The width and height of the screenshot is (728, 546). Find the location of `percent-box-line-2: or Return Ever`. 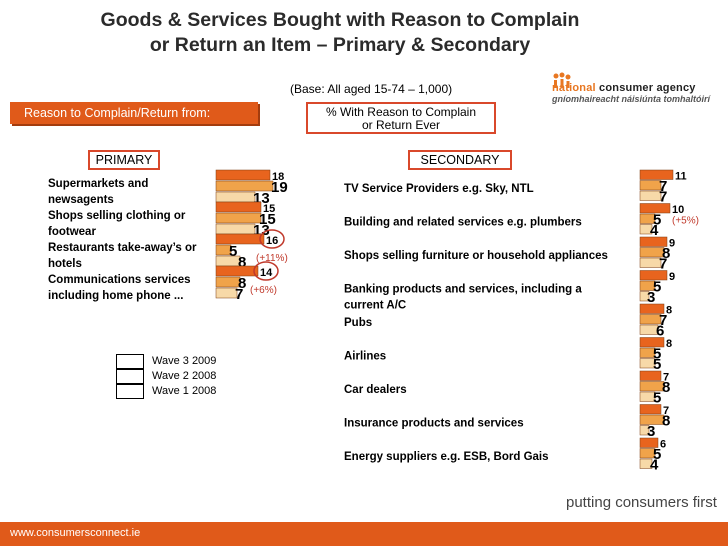

percent-box-line-2: or Return Ever is located at coordinates (401, 125).